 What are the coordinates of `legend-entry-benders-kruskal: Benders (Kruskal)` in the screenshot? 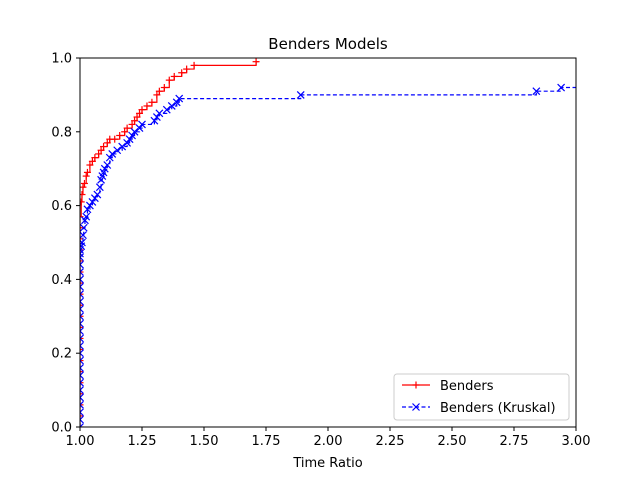 It's located at (479, 408).